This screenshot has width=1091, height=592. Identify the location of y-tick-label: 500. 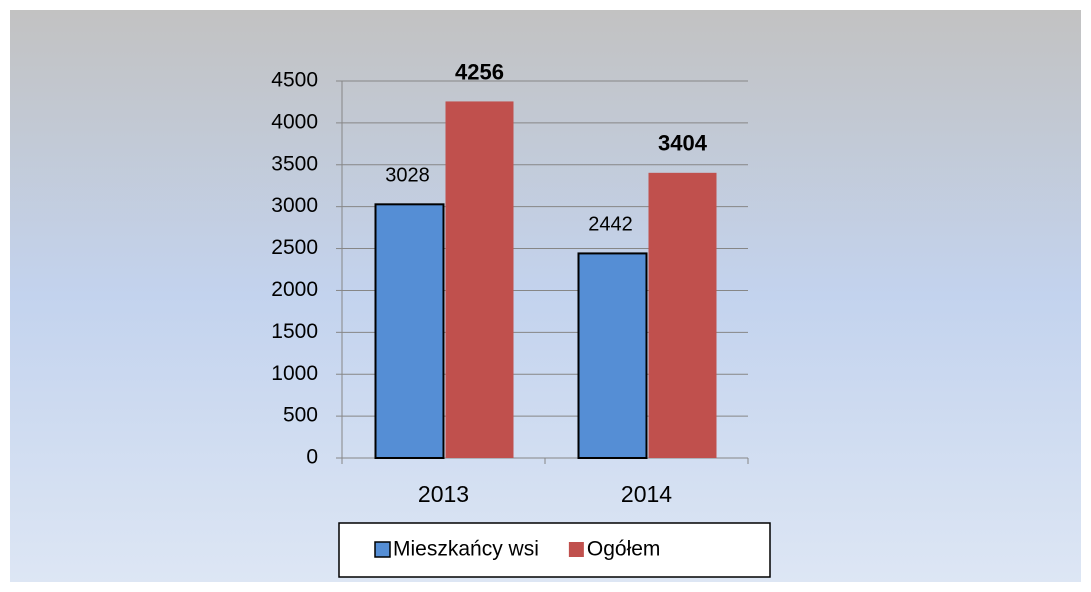
(300, 415).